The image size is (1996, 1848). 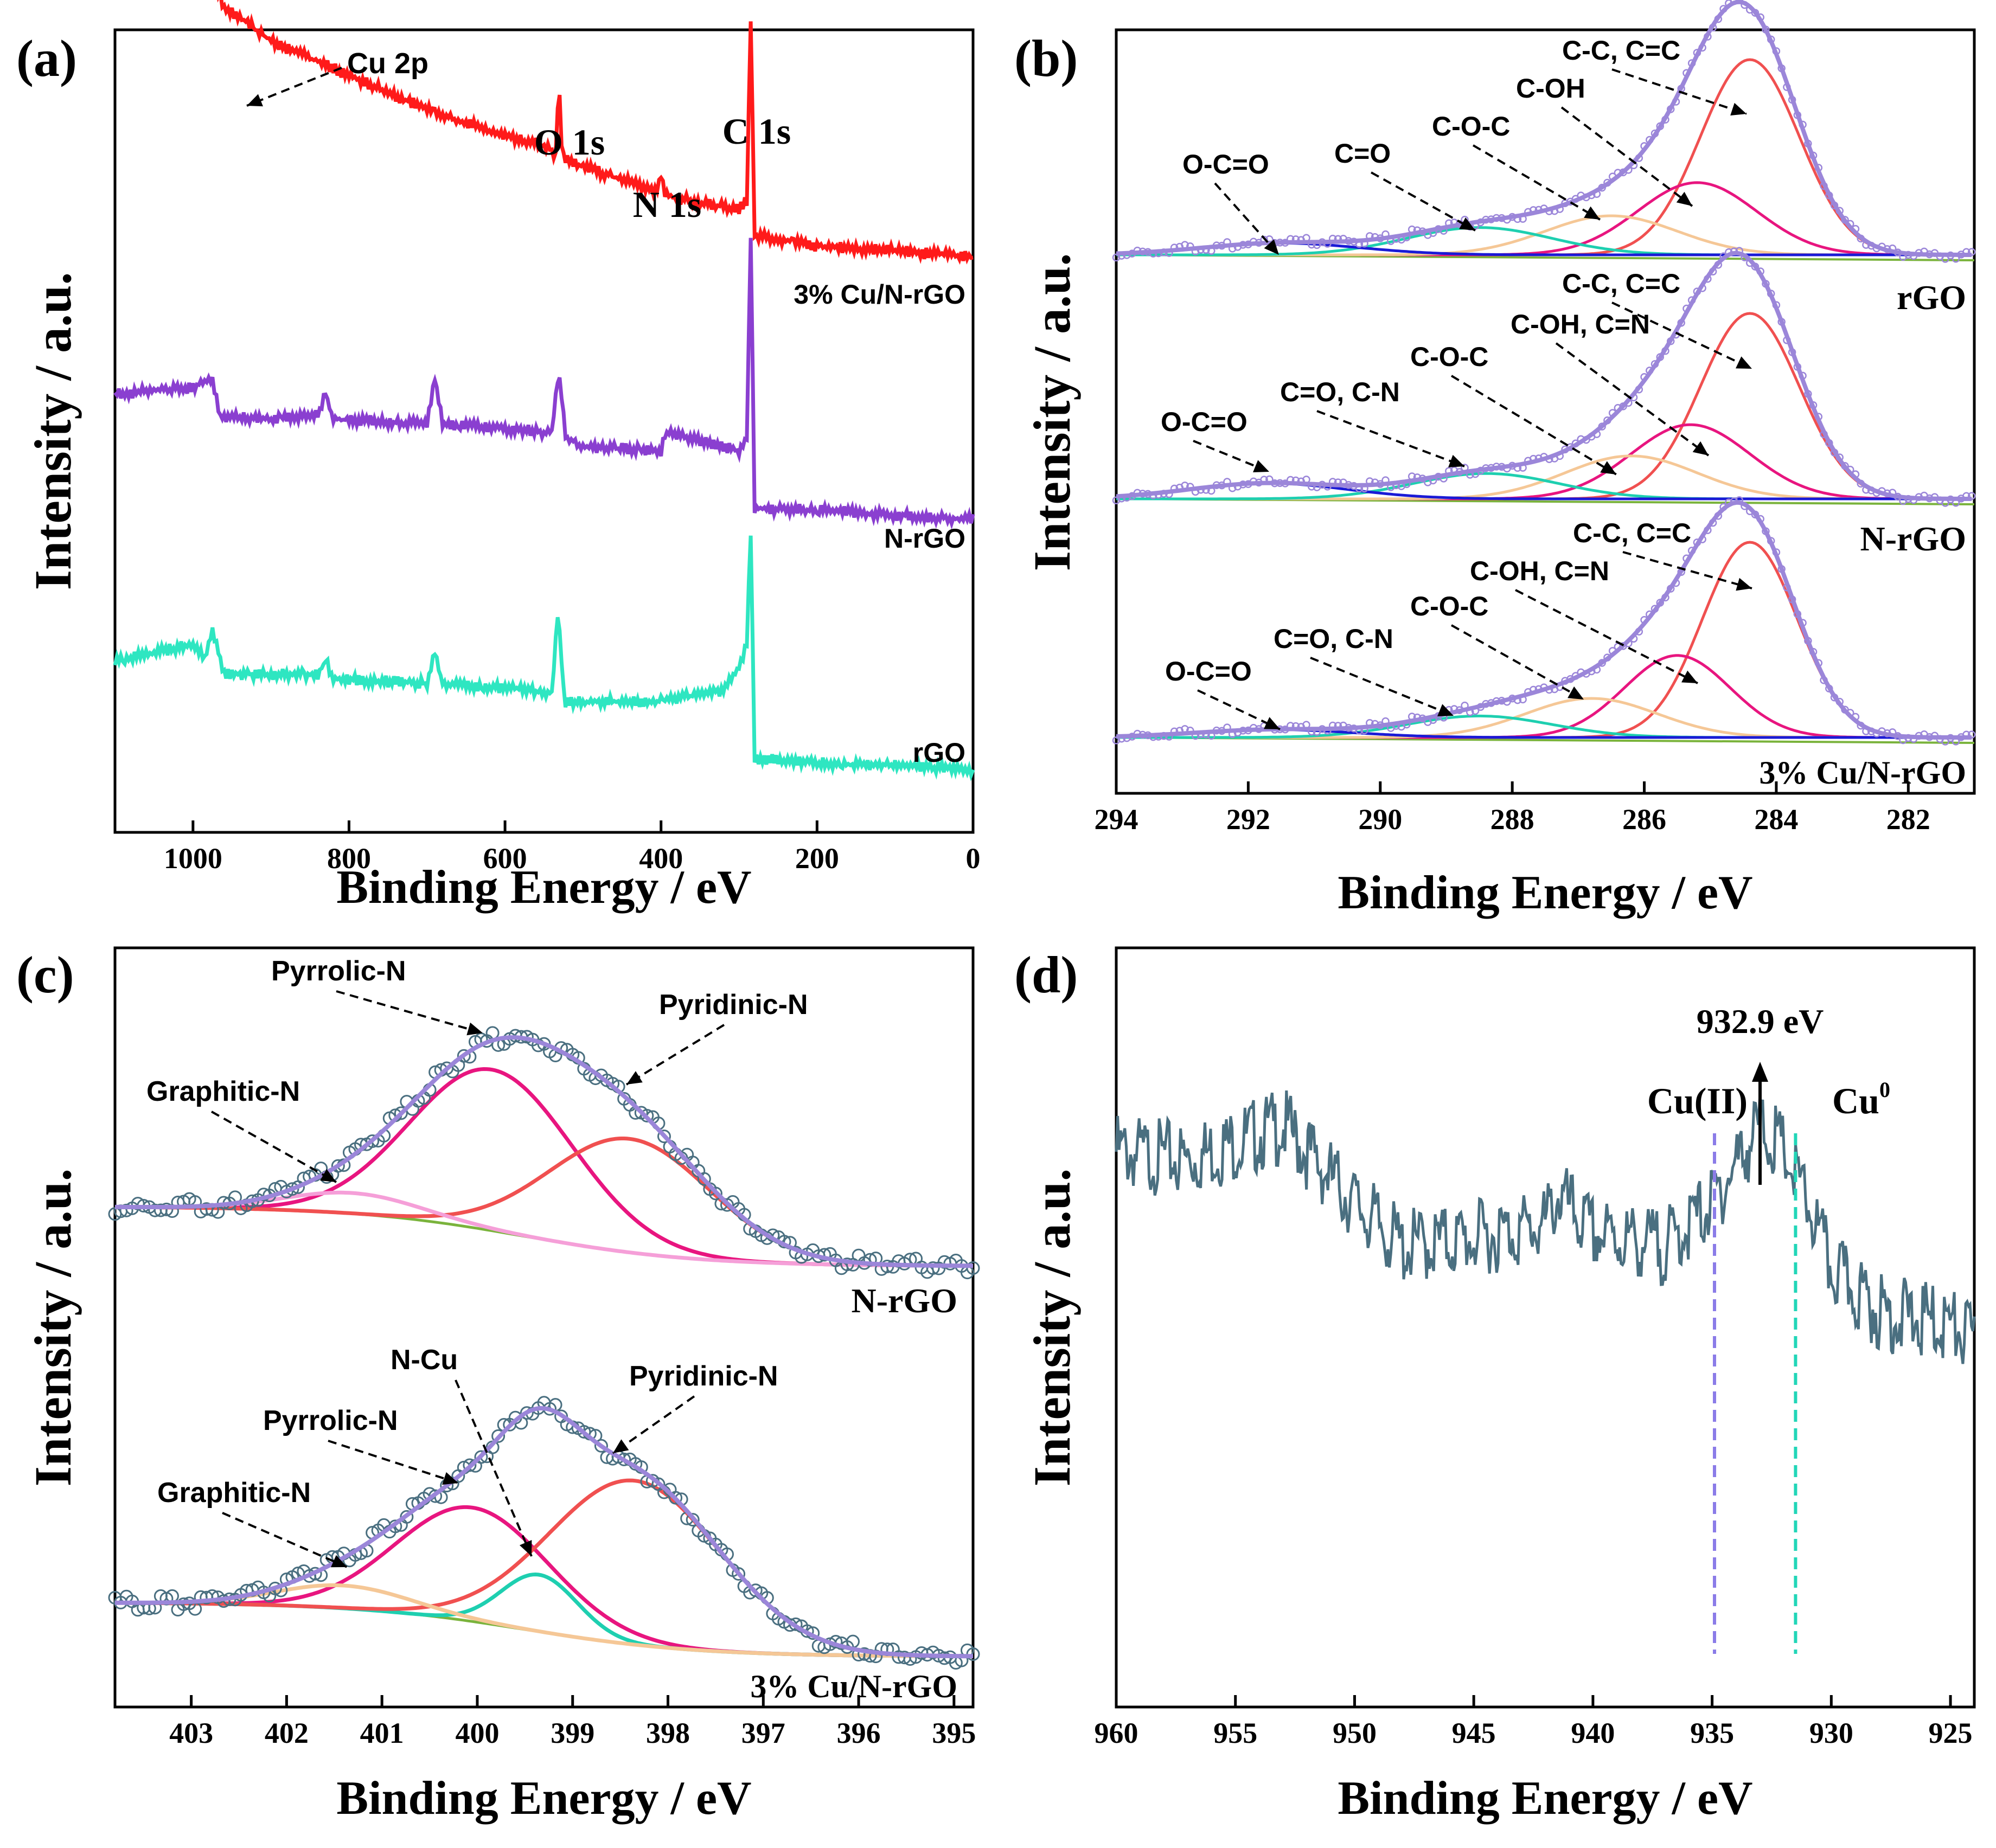 What do you see at coordinates (879, 294) in the screenshot?
I see `panel-a-legend-0: 3% Cu/N-rGO` at bounding box center [879, 294].